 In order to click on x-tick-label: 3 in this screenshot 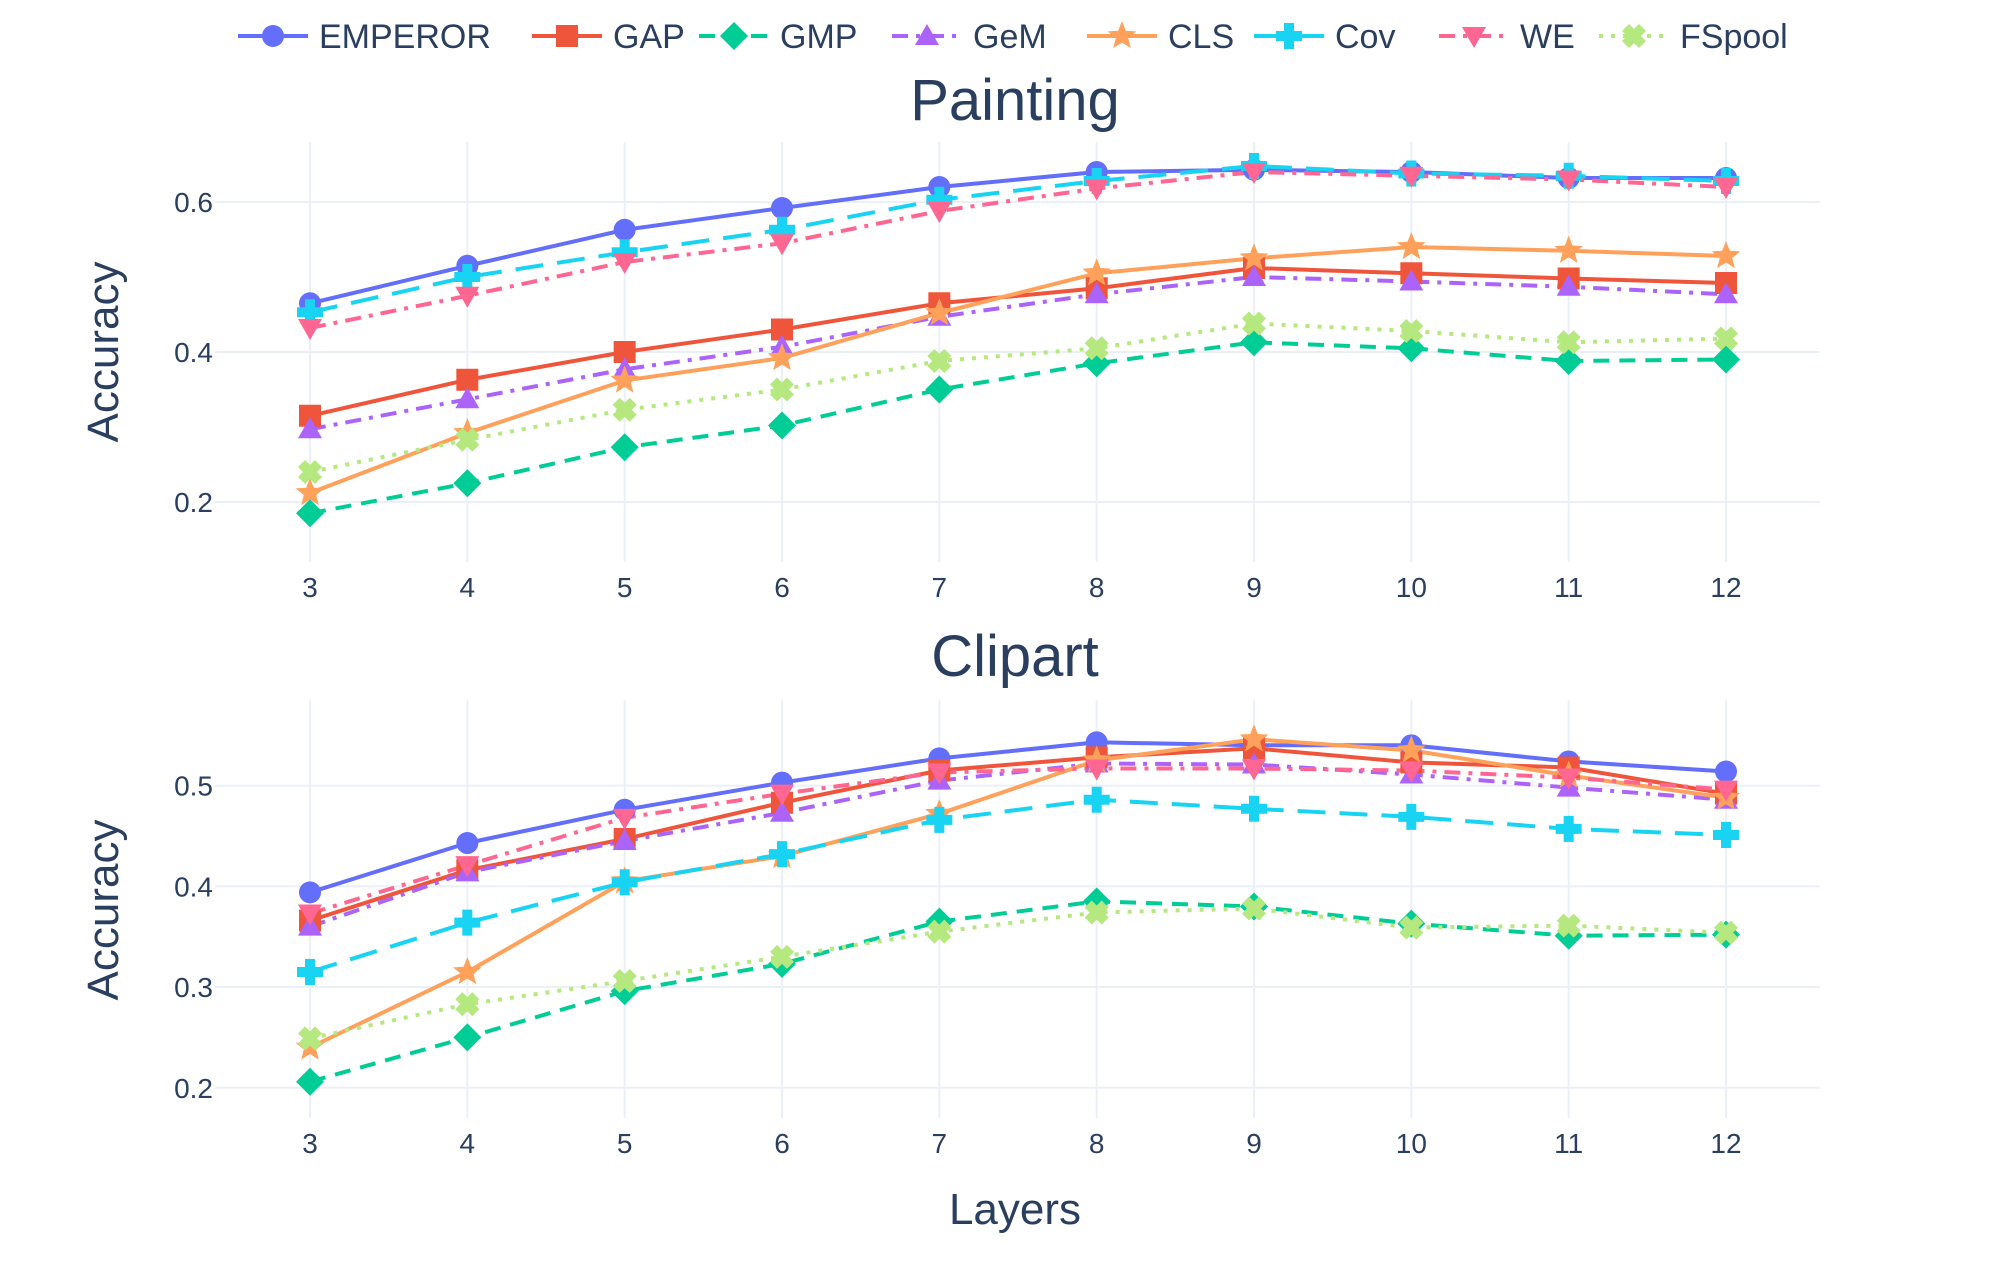, I will do `click(310, 587)`.